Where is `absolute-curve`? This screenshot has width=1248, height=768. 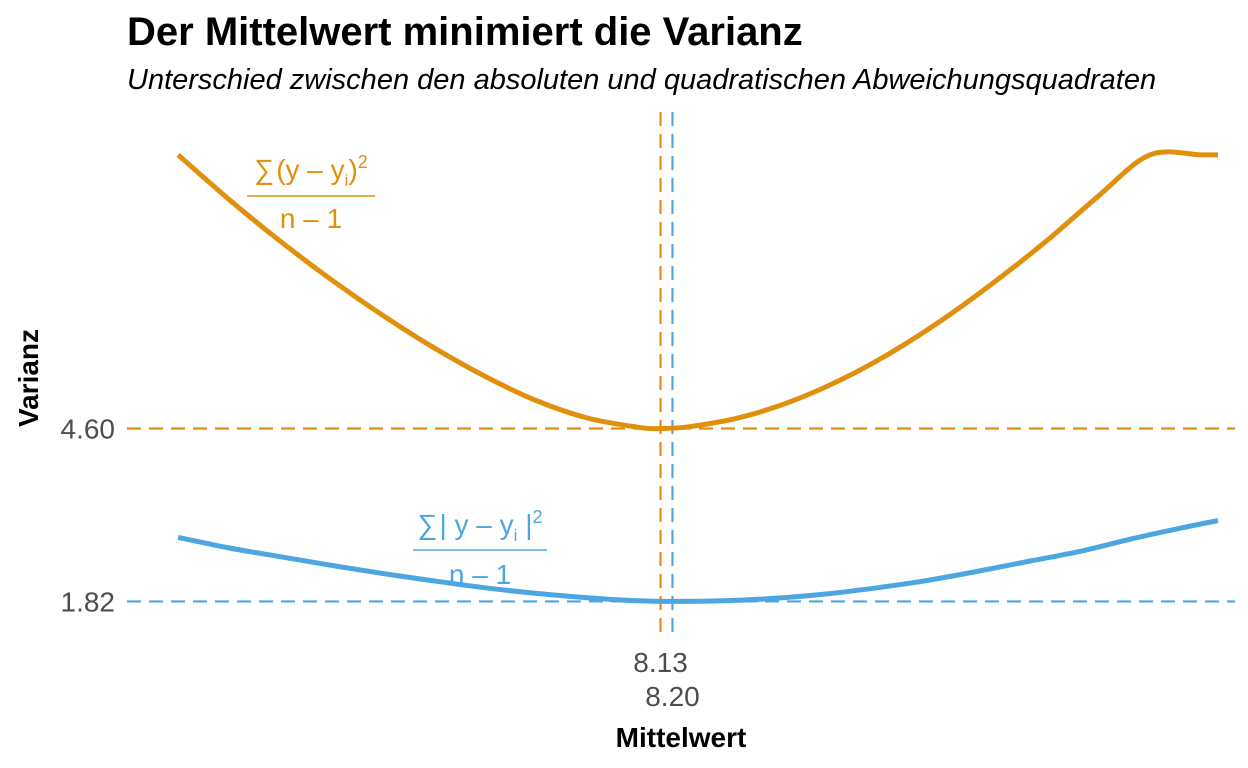 absolute-curve is located at coordinates (698, 561).